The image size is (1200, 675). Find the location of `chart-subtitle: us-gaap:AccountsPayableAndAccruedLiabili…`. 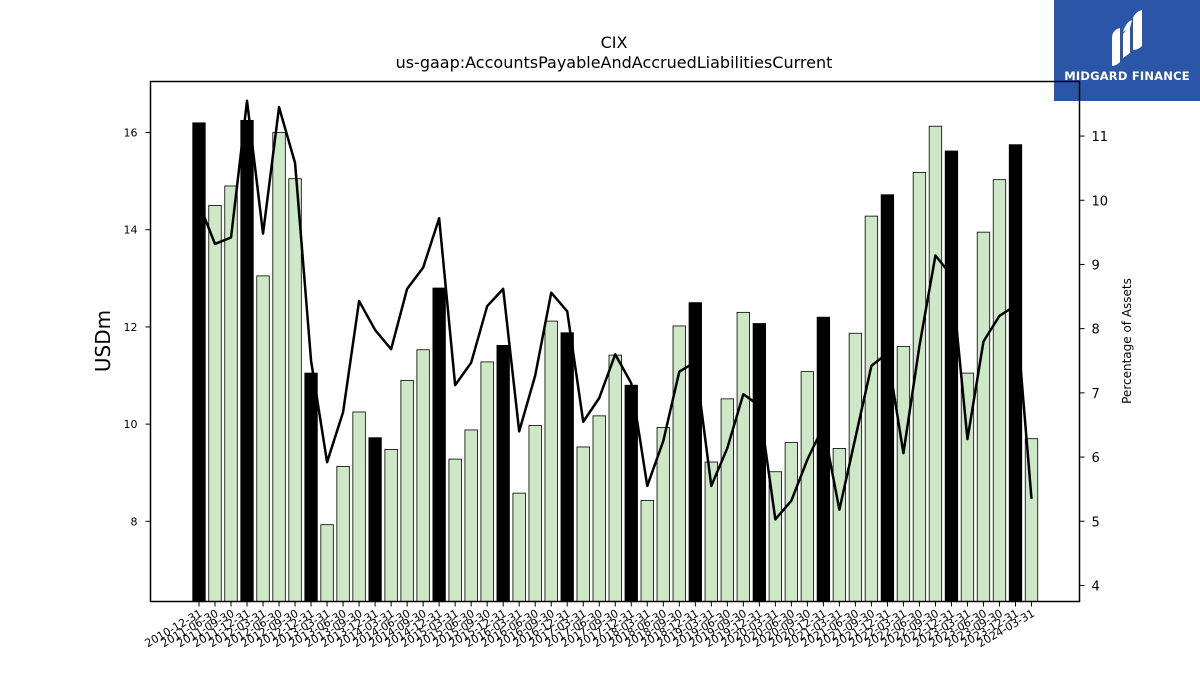

chart-subtitle: us-gaap:AccountsPayableAndAccruedLiabili… is located at coordinates (614, 62).